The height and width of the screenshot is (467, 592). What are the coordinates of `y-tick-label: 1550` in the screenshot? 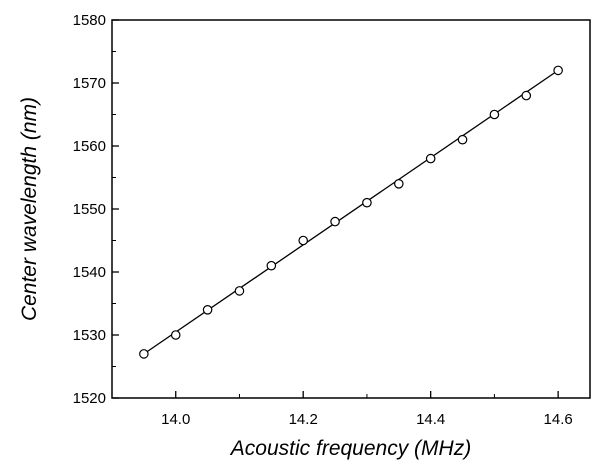 It's located at (89, 209).